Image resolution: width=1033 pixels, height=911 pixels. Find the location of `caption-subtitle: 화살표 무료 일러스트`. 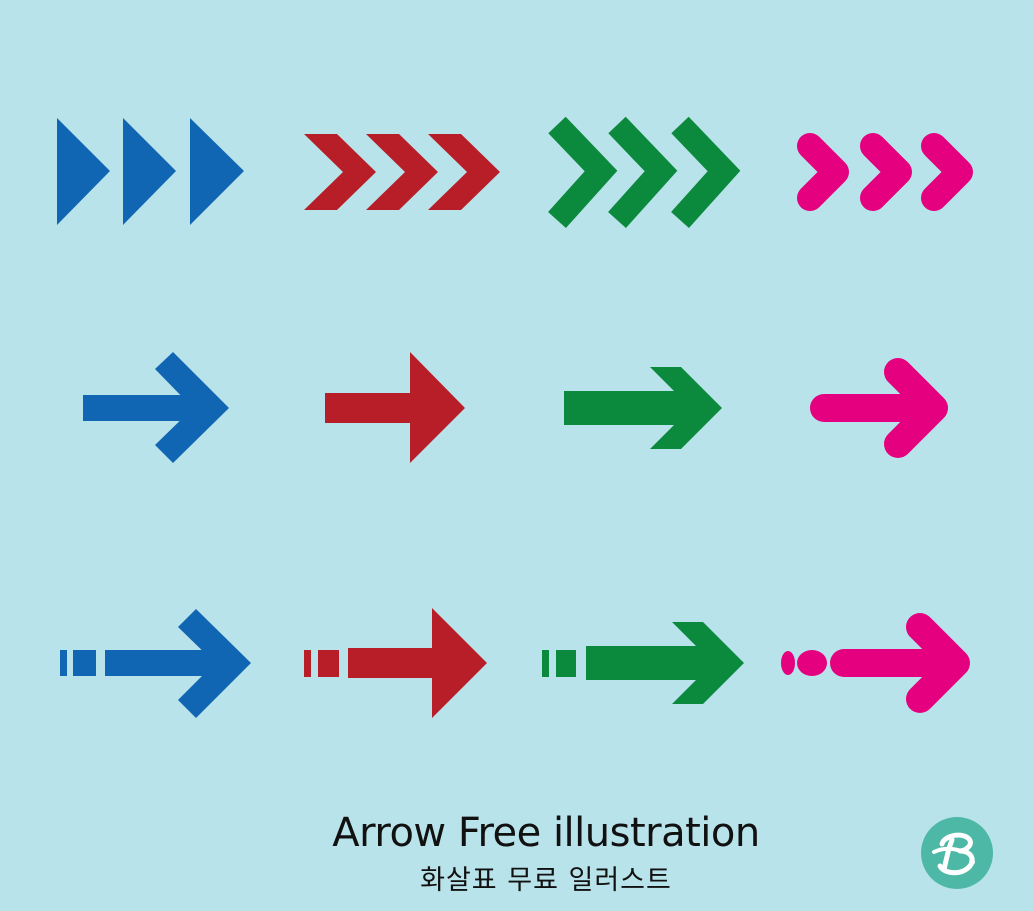

caption-subtitle: 화살표 무료 일러스트 is located at coordinates (546, 880).